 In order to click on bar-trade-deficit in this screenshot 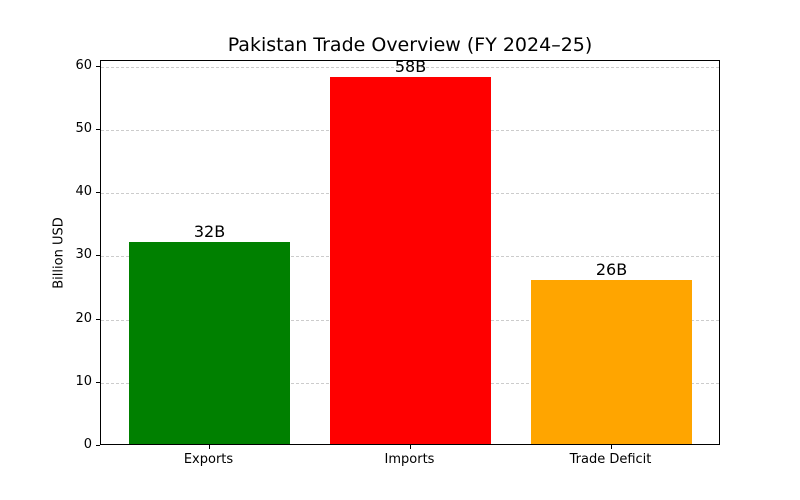, I will do `click(611, 361)`.